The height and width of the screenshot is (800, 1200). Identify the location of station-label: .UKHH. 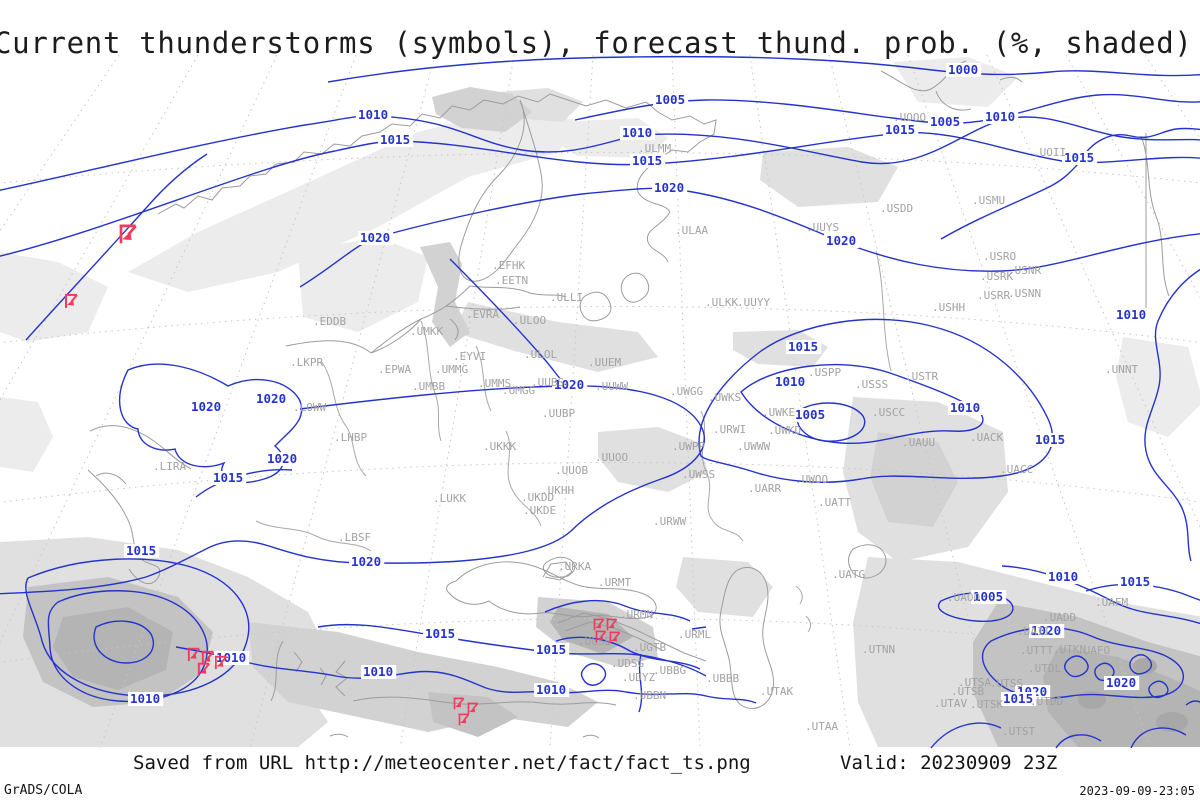
(557, 490).